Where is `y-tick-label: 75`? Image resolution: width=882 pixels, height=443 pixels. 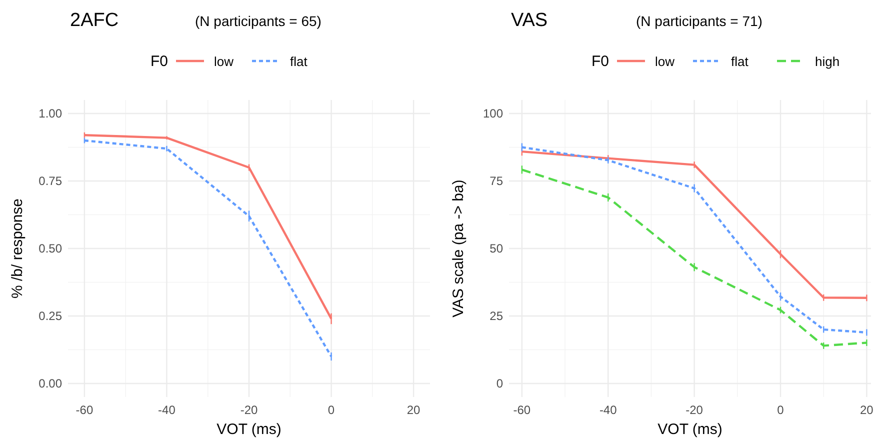
y-tick-label: 75 is located at coordinates (497, 181).